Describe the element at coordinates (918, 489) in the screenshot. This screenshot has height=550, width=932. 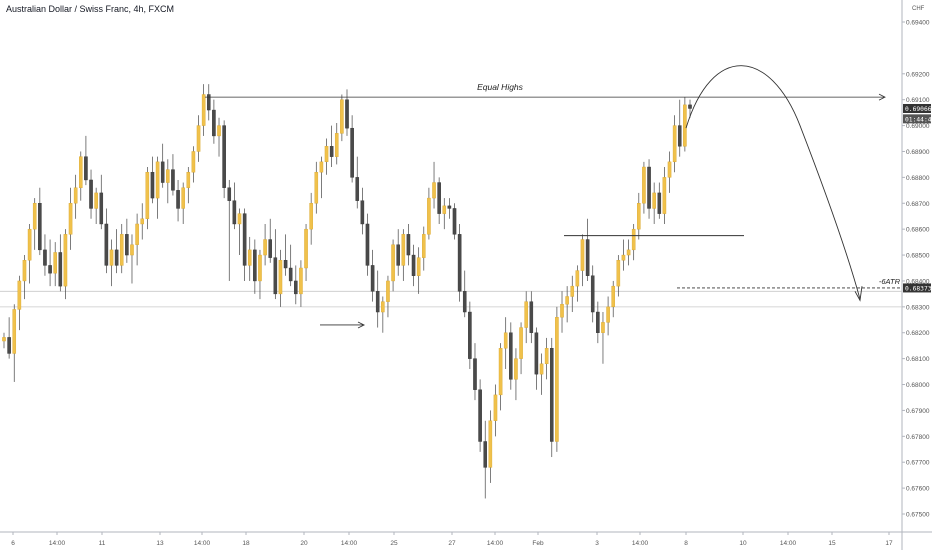
I see `y-tick-label: 0.67600` at that location.